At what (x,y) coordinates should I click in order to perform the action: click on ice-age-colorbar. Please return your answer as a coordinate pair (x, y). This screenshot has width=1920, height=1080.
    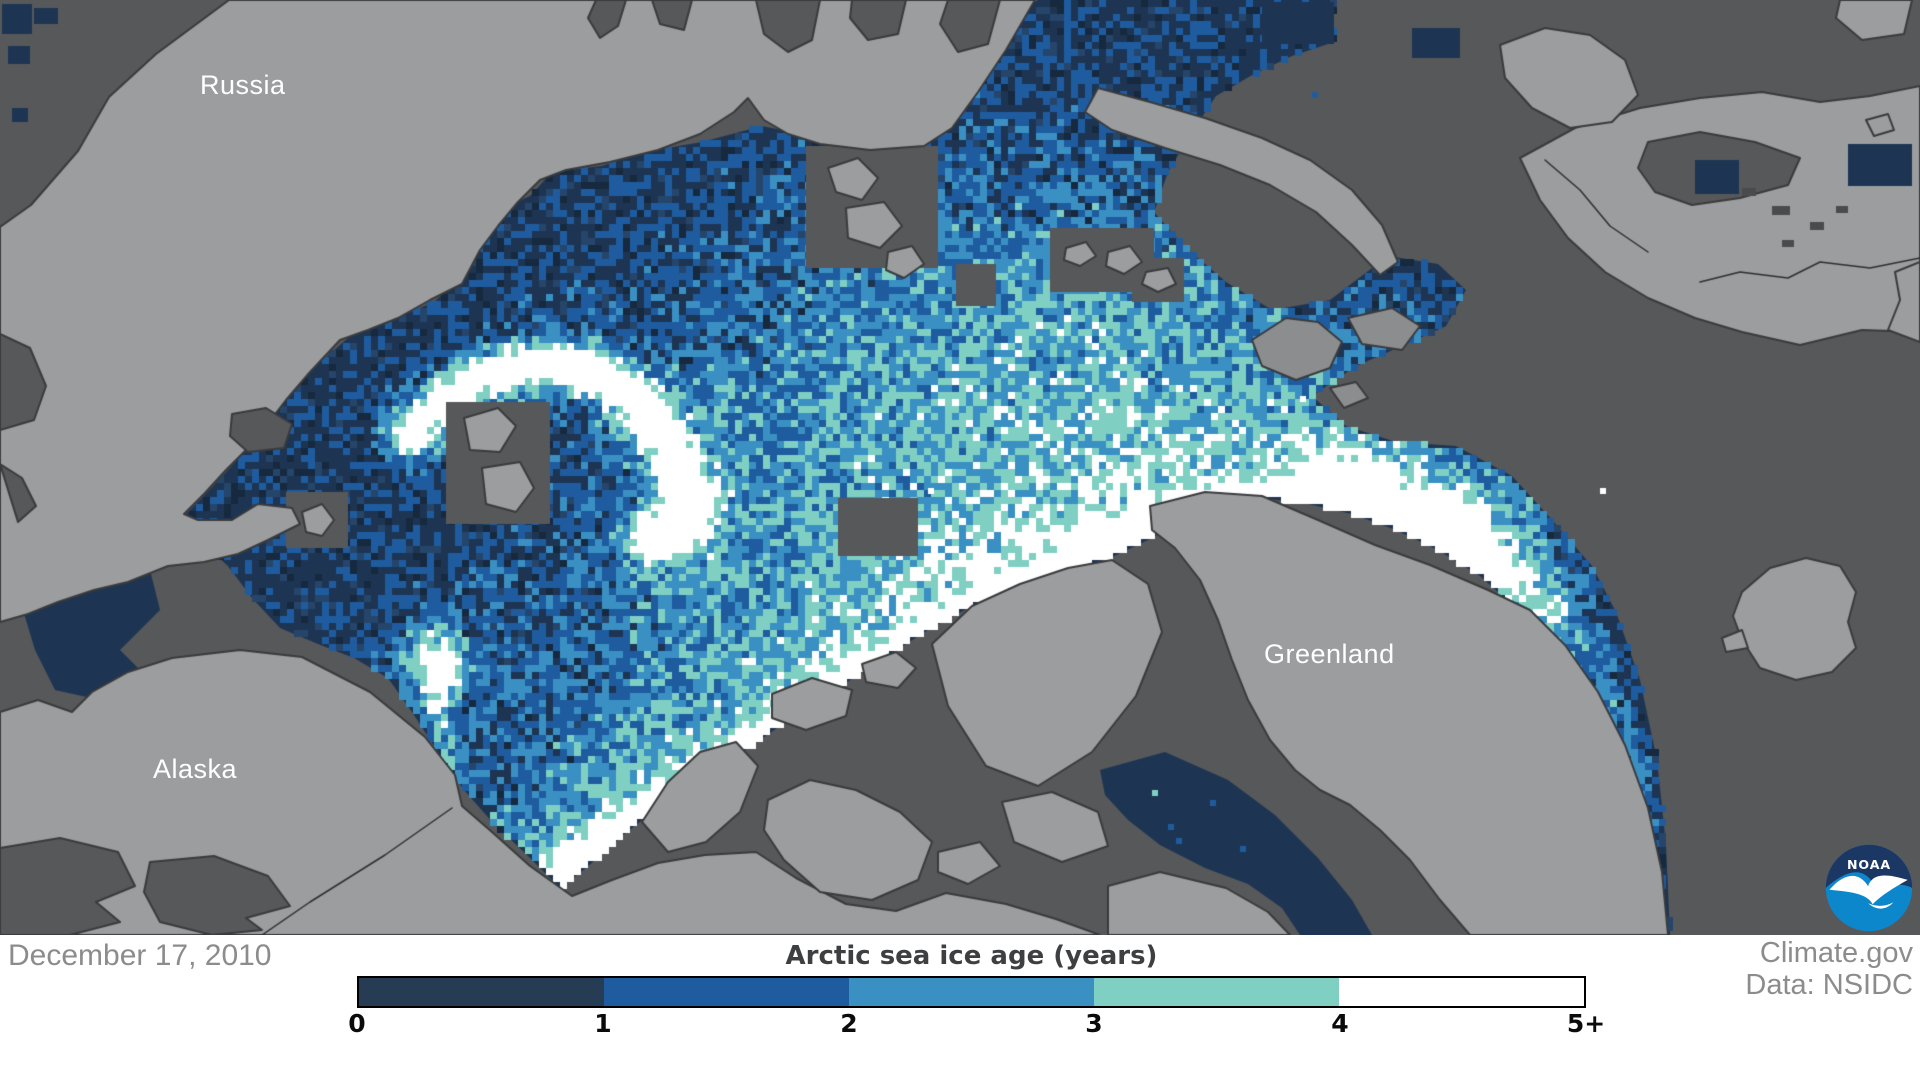
    Looking at the image, I should click on (971, 992).